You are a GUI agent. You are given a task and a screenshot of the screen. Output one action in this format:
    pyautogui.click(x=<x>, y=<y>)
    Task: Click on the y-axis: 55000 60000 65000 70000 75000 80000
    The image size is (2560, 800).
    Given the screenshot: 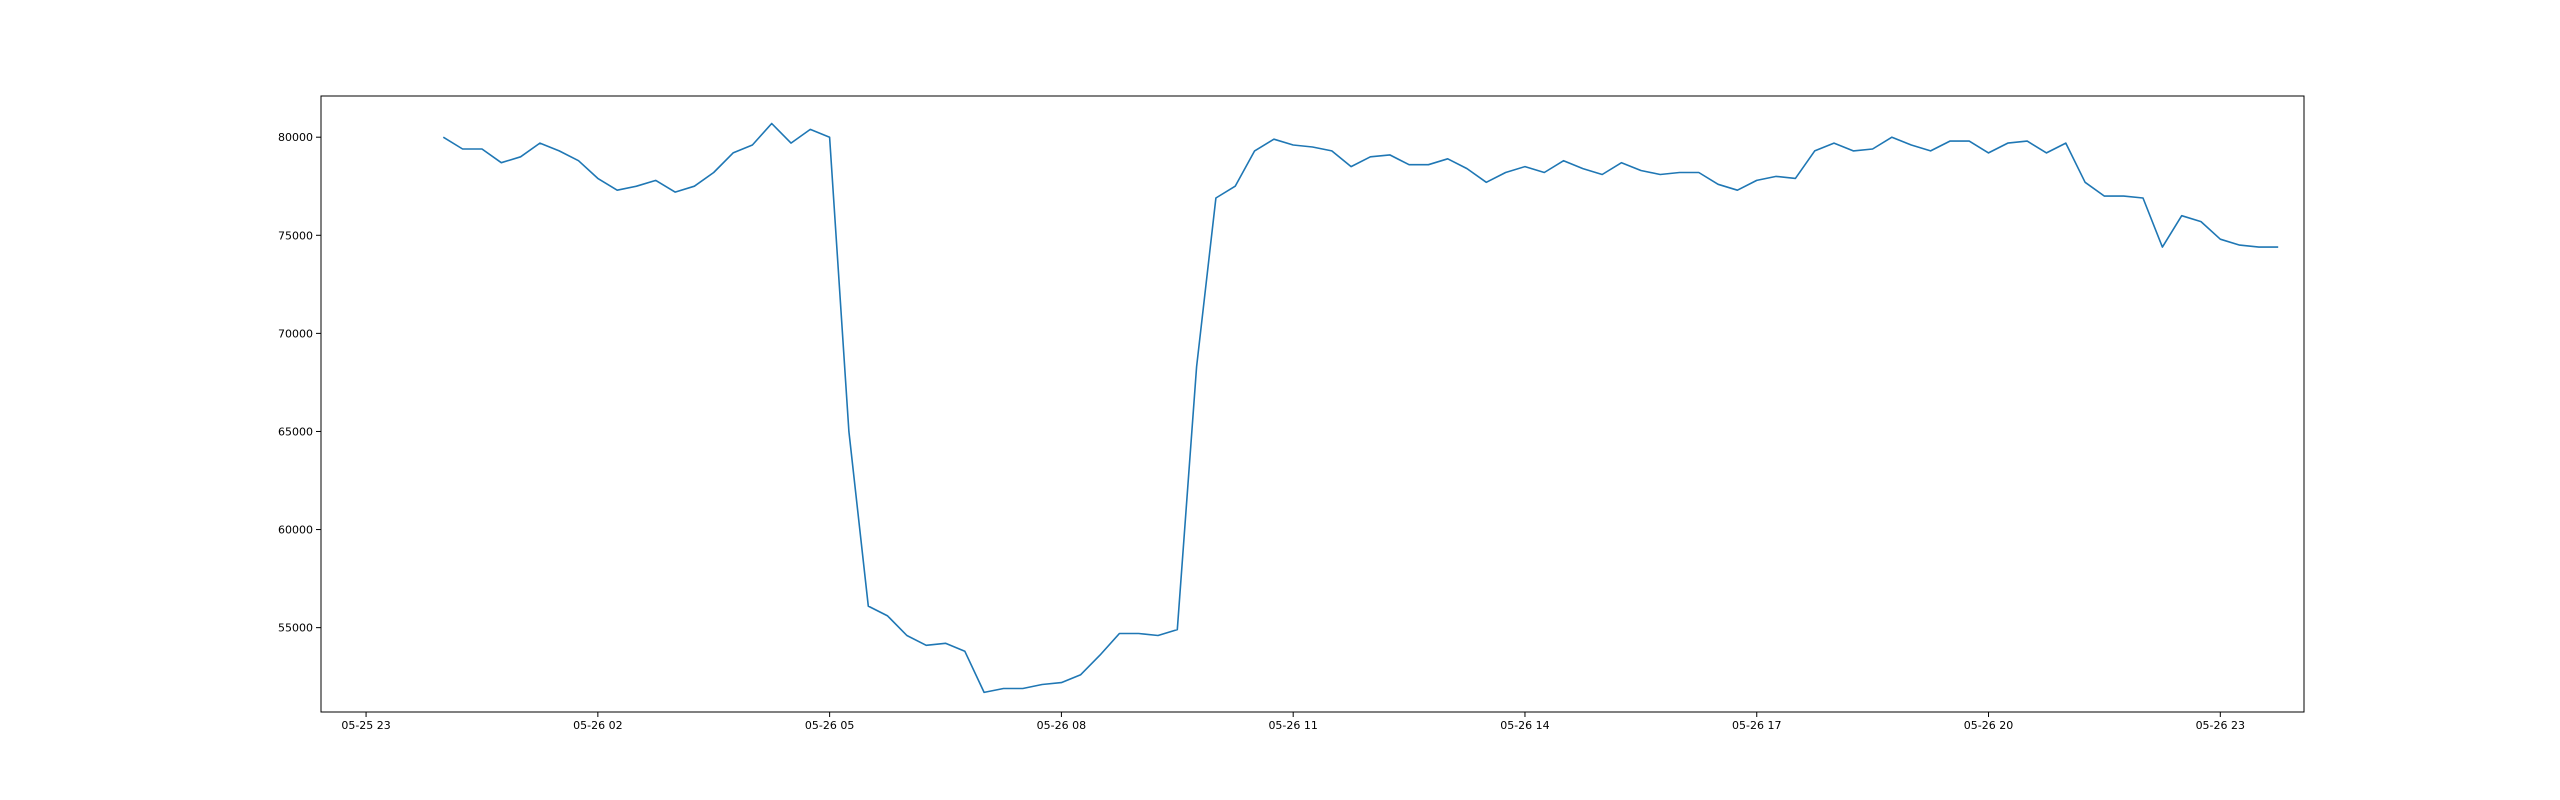 What is the action you would take?
    pyautogui.click(x=299, y=382)
    